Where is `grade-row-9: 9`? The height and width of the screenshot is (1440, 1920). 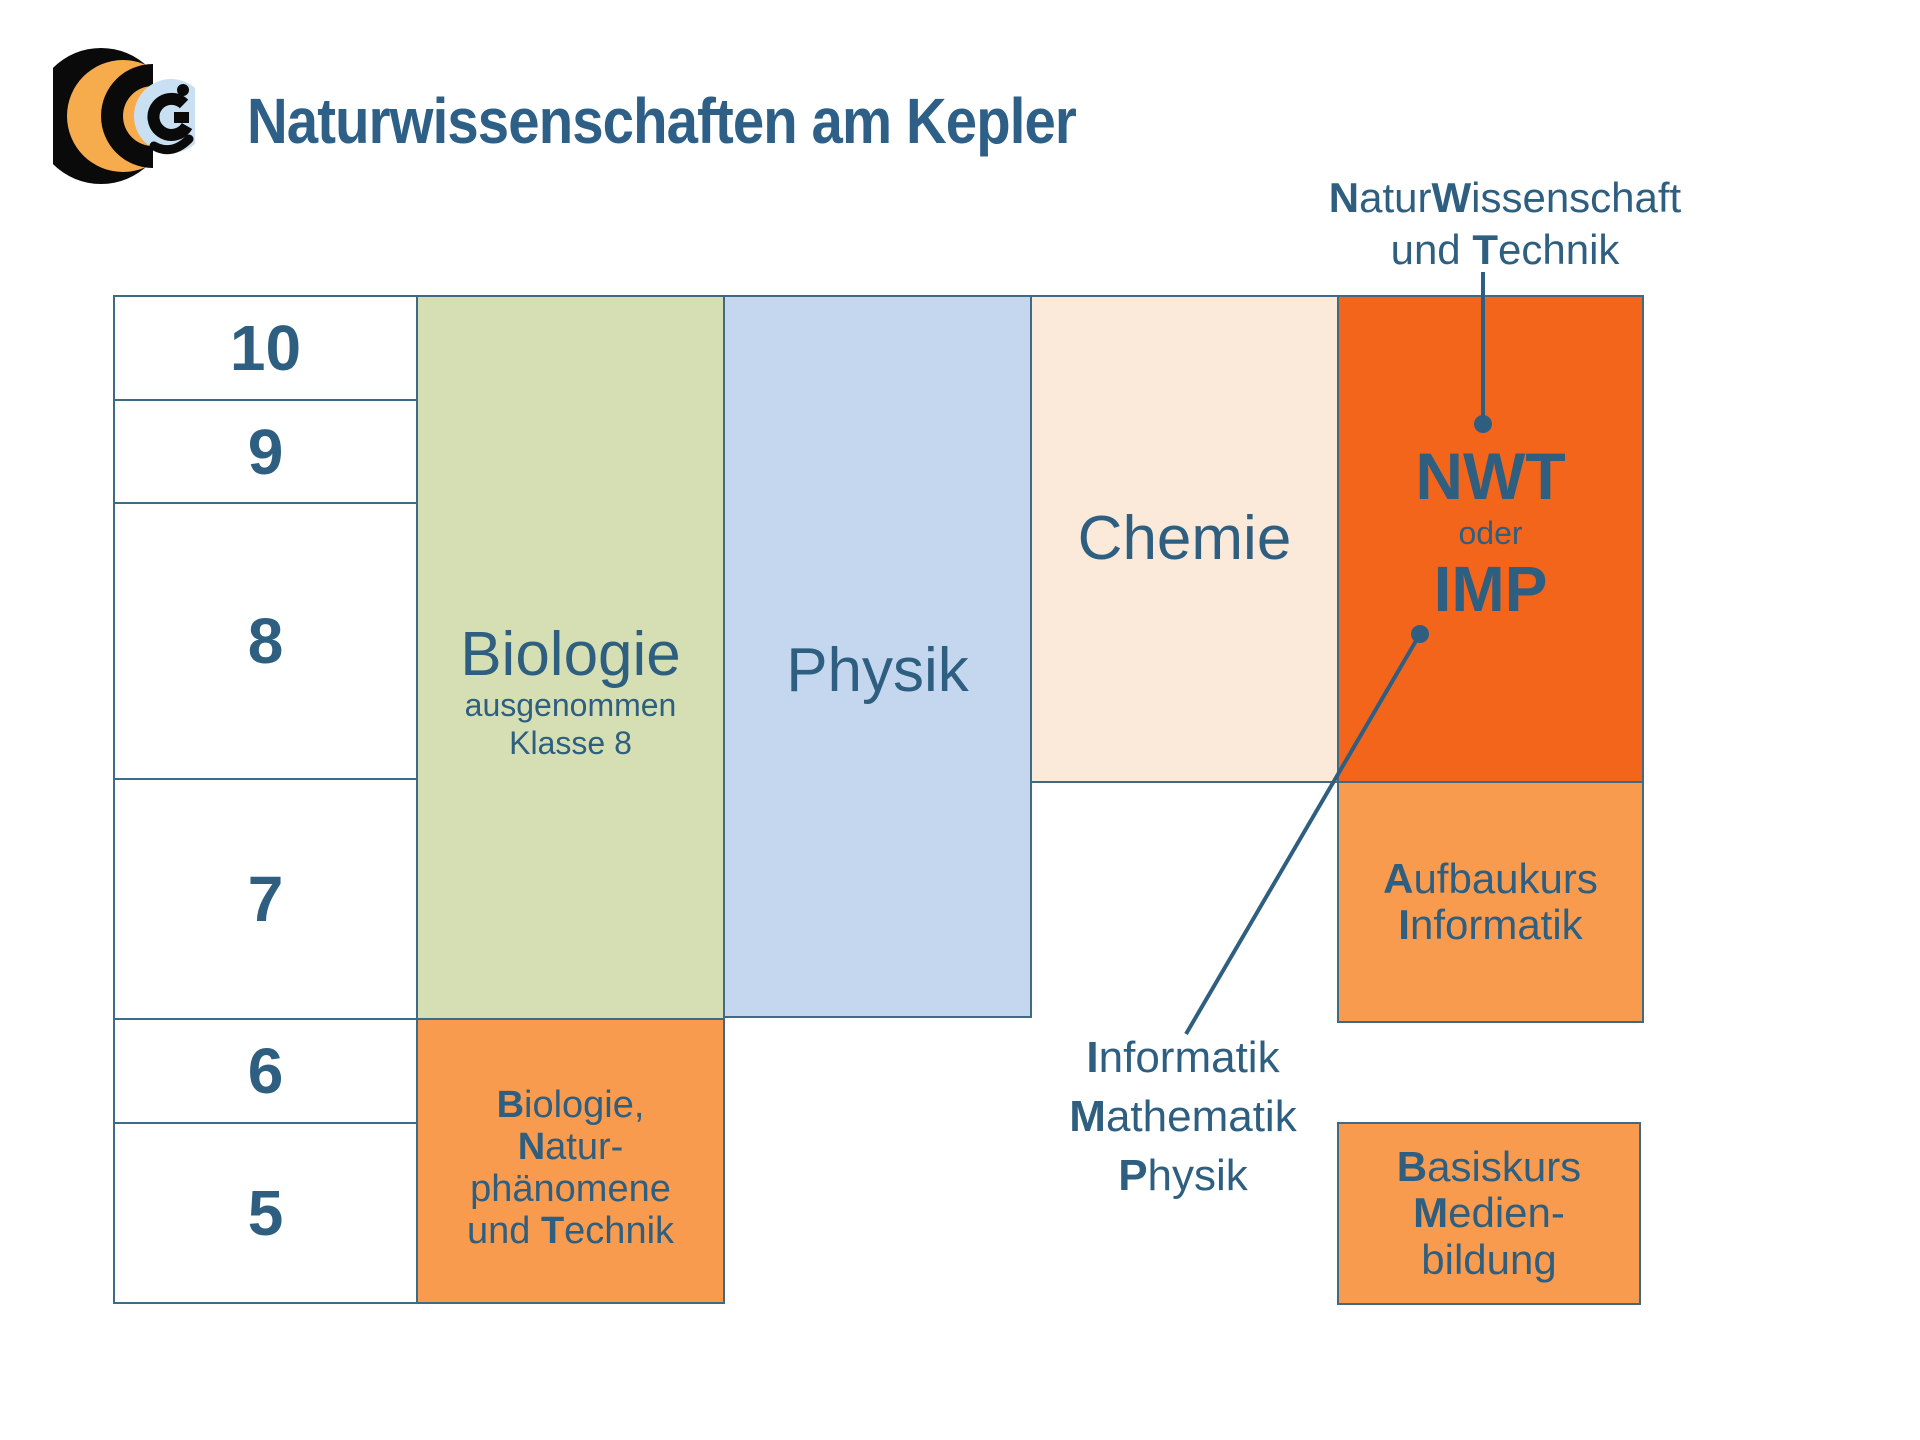
grade-row-9: 9 is located at coordinates (265, 451).